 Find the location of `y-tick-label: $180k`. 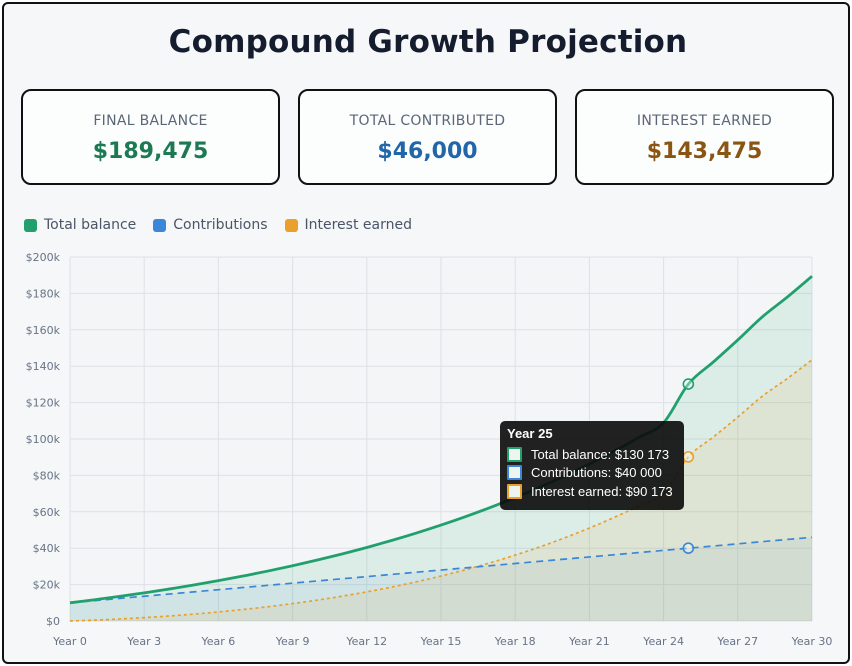

y-tick-label: $180k is located at coordinates (43, 293).